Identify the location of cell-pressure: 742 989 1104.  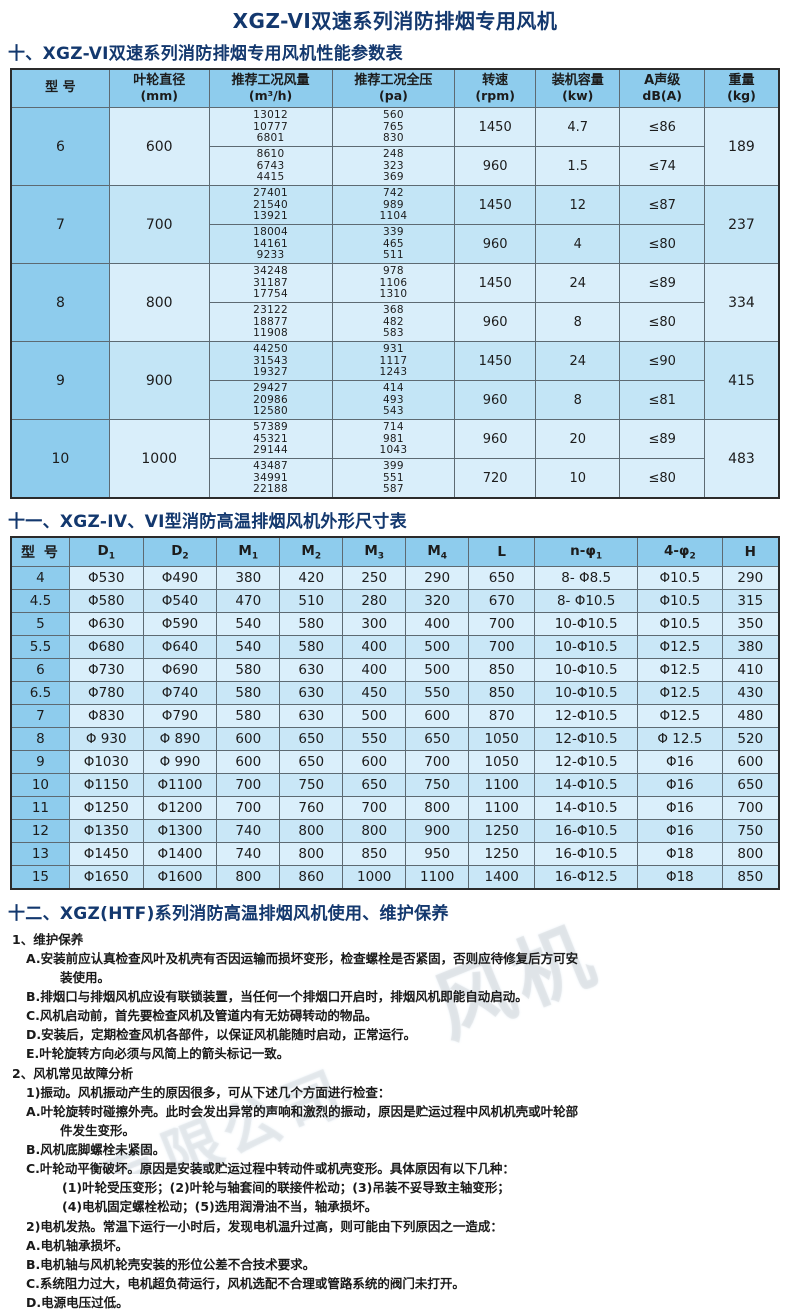
(393, 205).